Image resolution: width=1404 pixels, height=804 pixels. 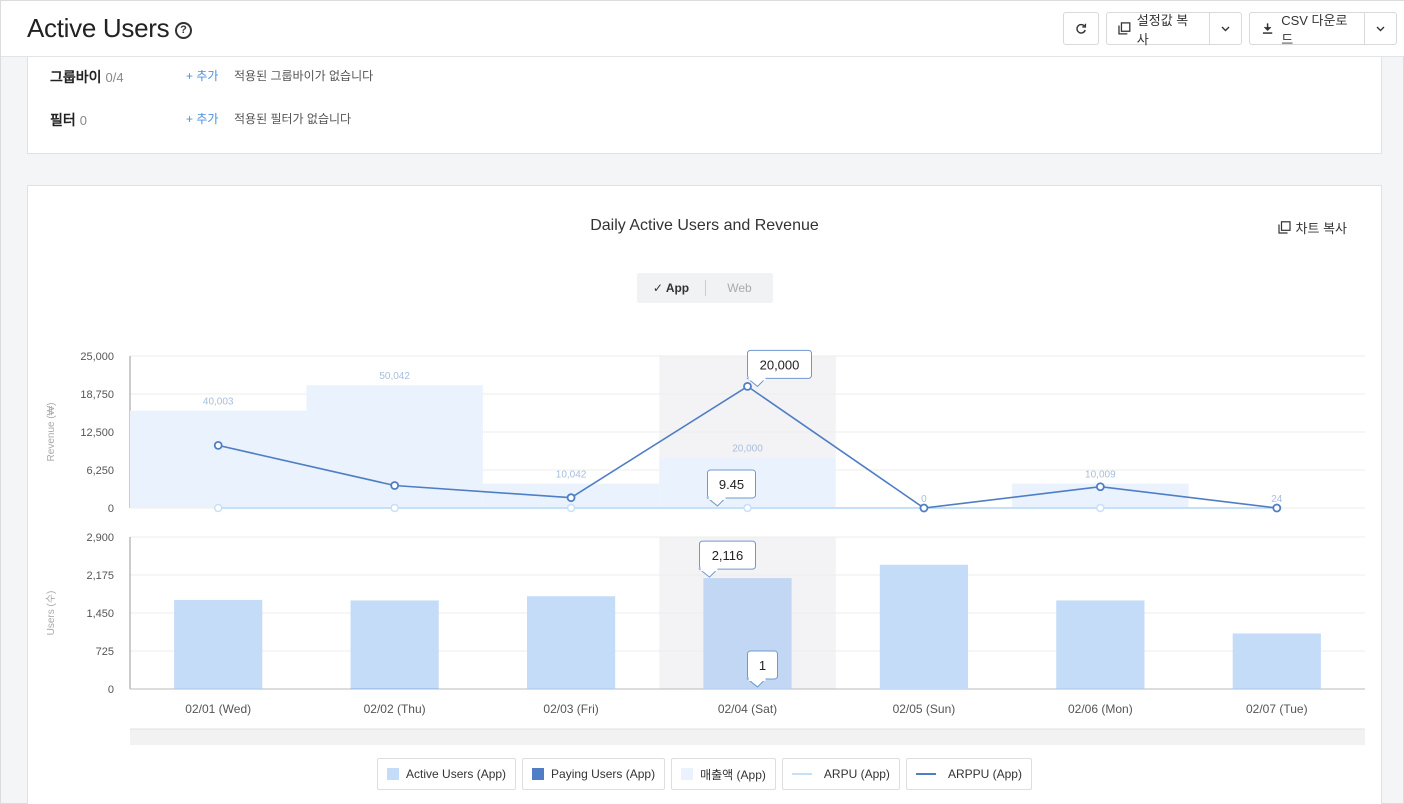 I want to click on copy-chart-button: 차트 복사, so click(x=1312, y=227).